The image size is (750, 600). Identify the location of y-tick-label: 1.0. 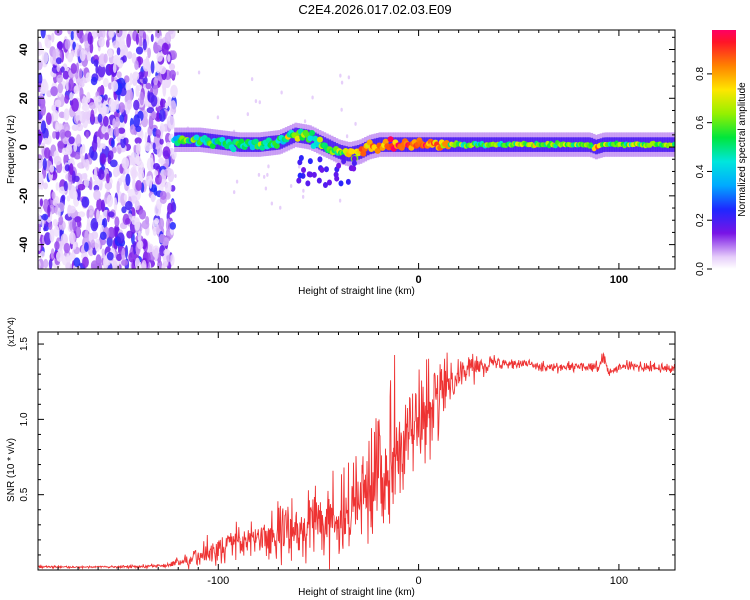
(24, 419).